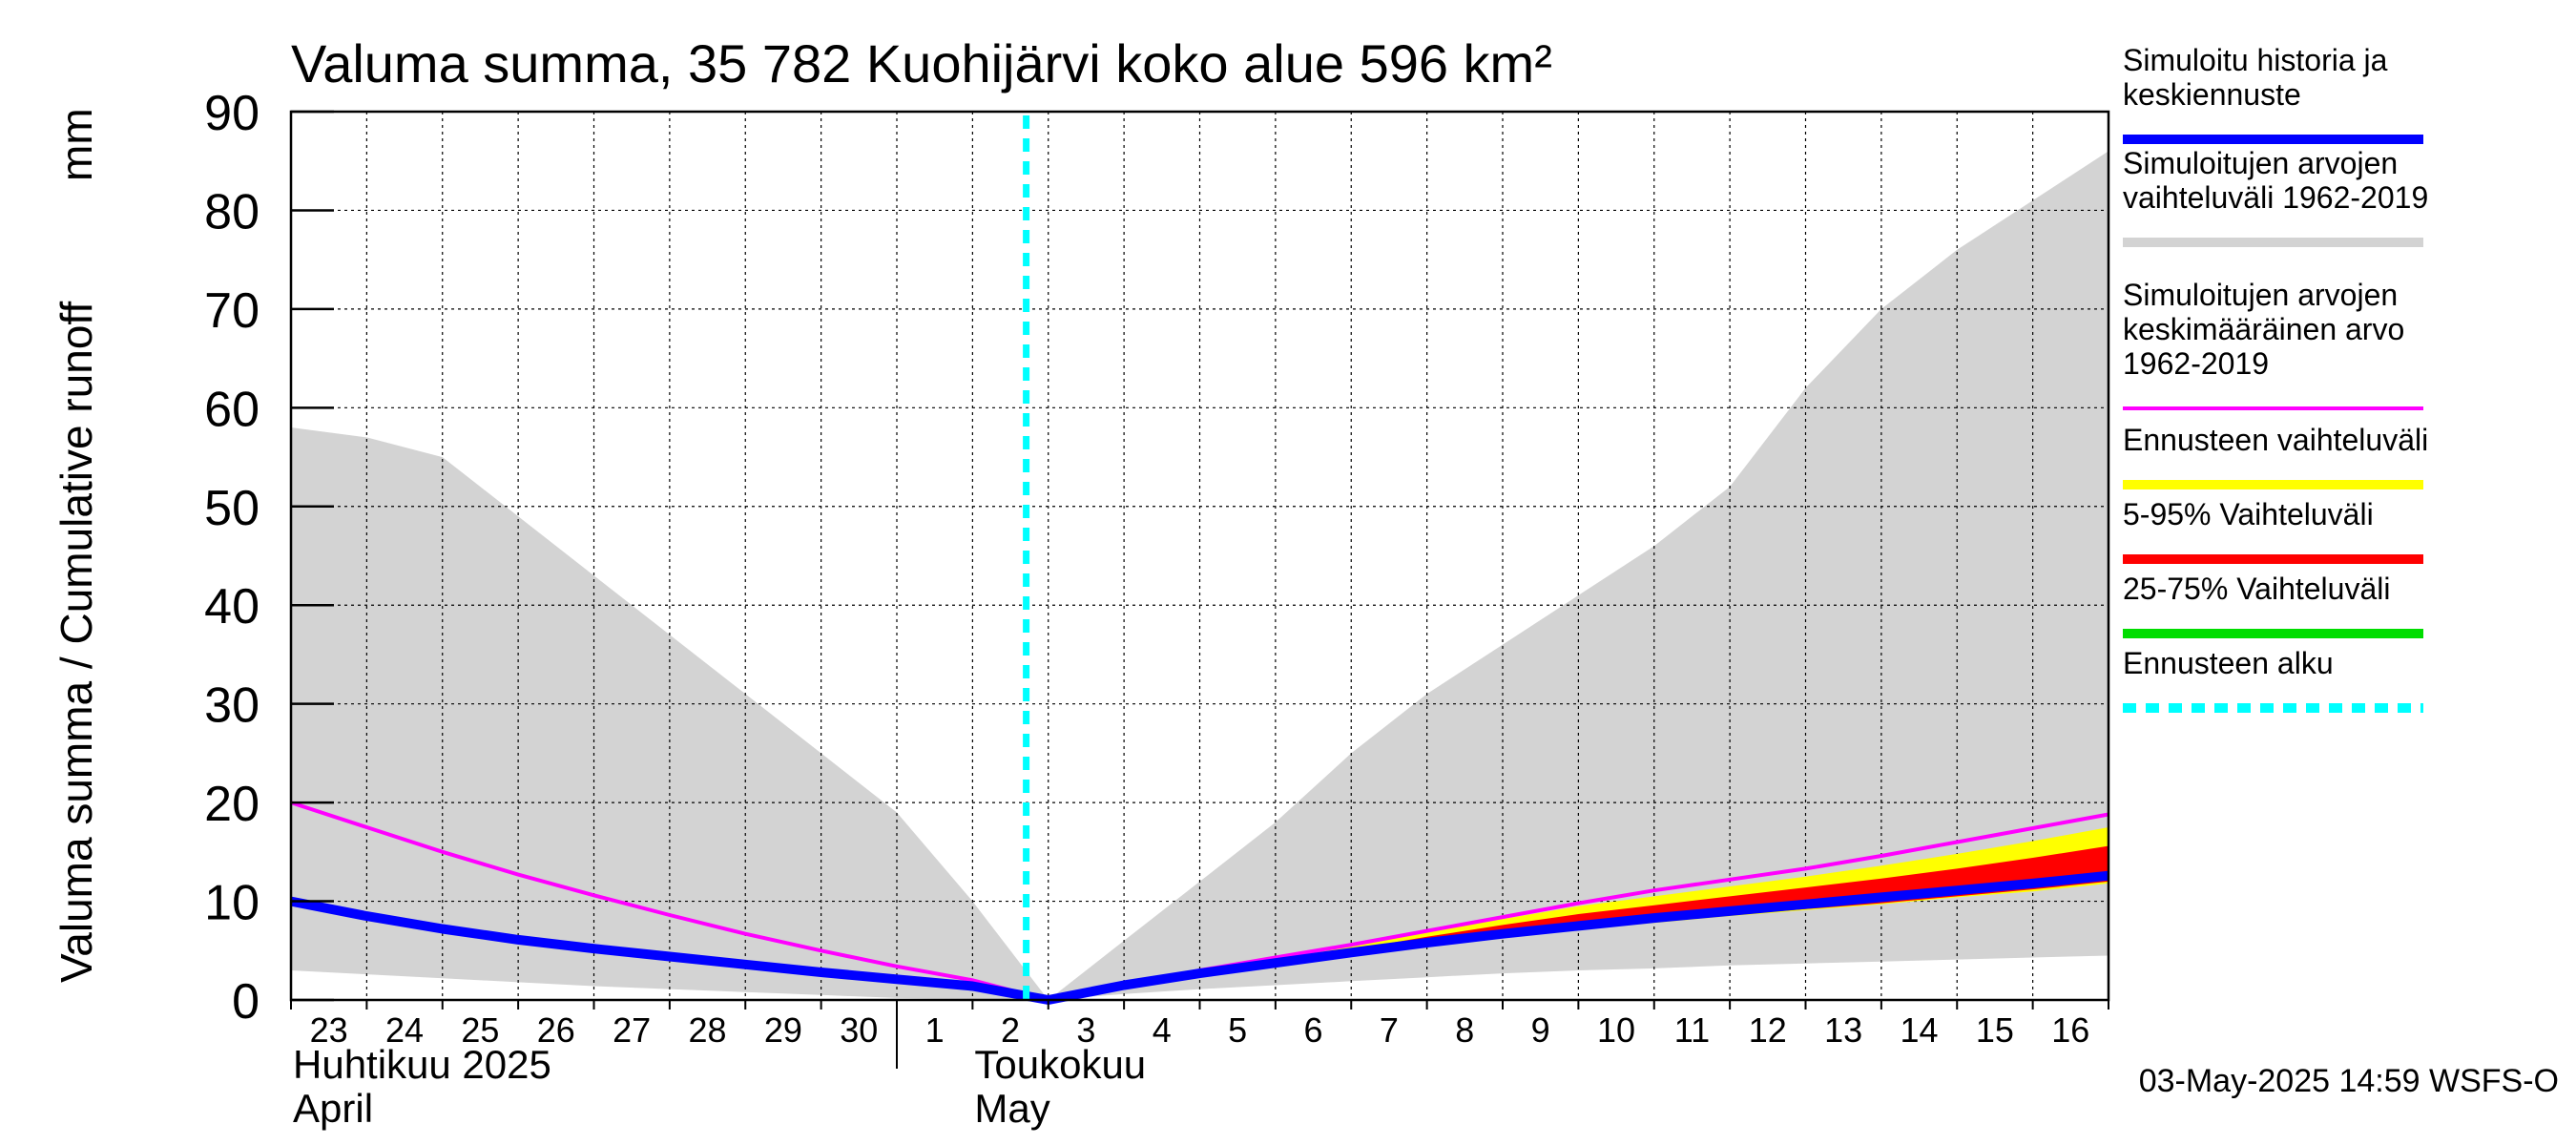 Image resolution: width=2576 pixels, height=1145 pixels. I want to click on month-label-en: April, so click(333, 1108).